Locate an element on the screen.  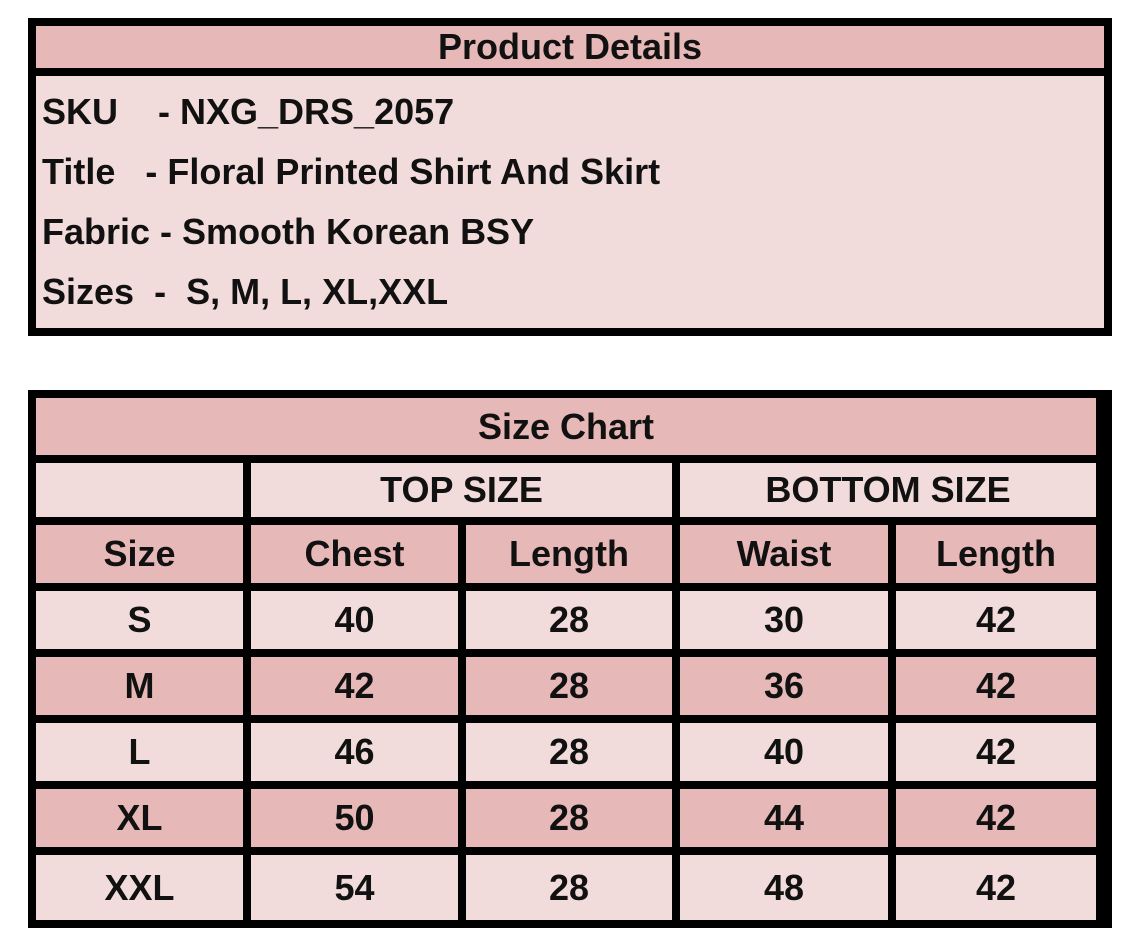
column-header: Chest is located at coordinates (354, 554).